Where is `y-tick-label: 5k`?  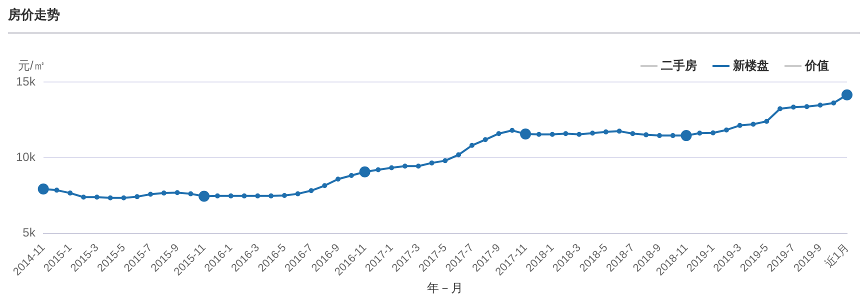 y-tick-label: 5k is located at coordinates (29, 233).